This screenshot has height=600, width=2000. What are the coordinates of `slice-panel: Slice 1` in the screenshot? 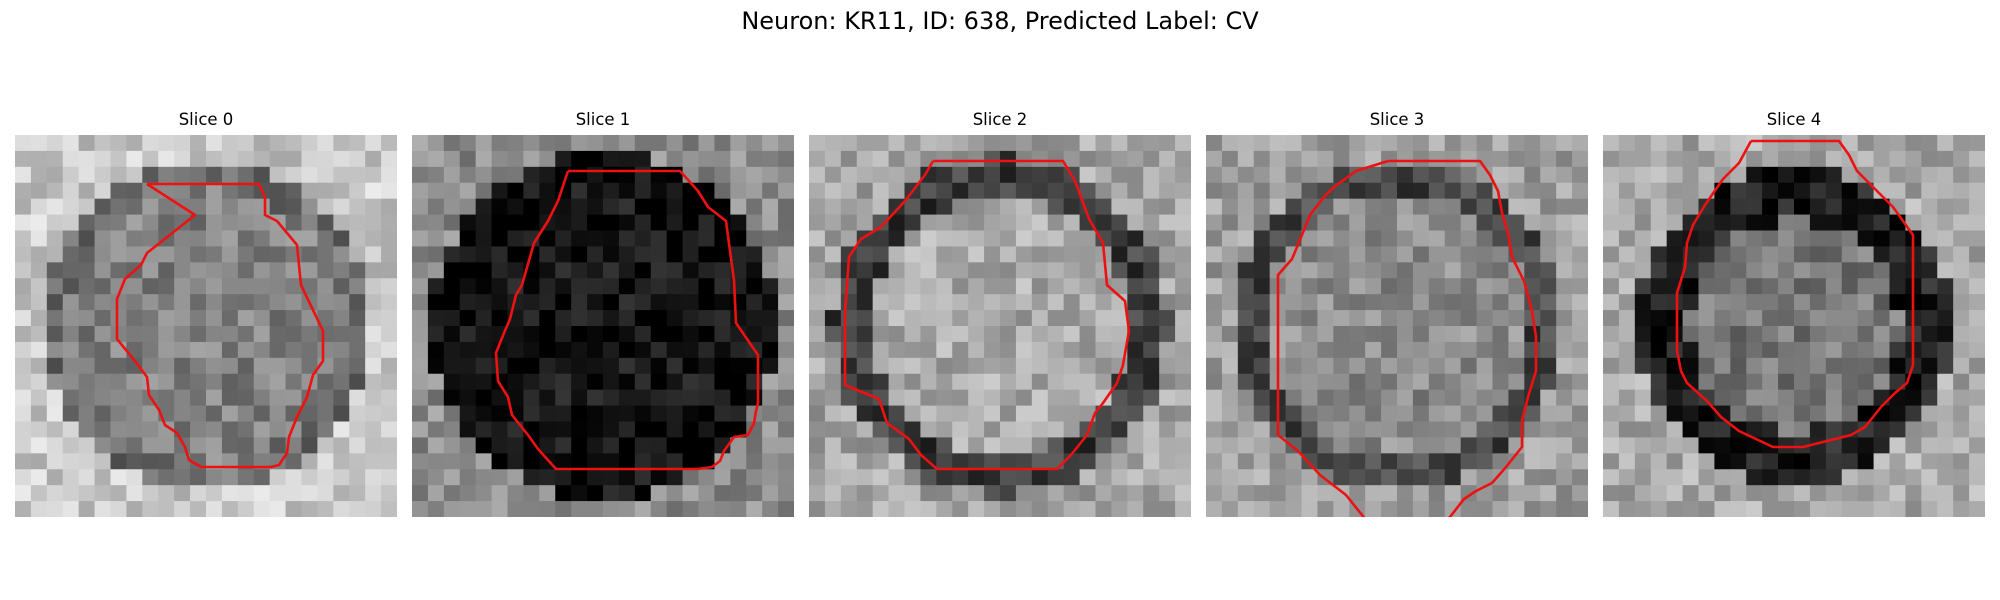 It's located at (603, 313).